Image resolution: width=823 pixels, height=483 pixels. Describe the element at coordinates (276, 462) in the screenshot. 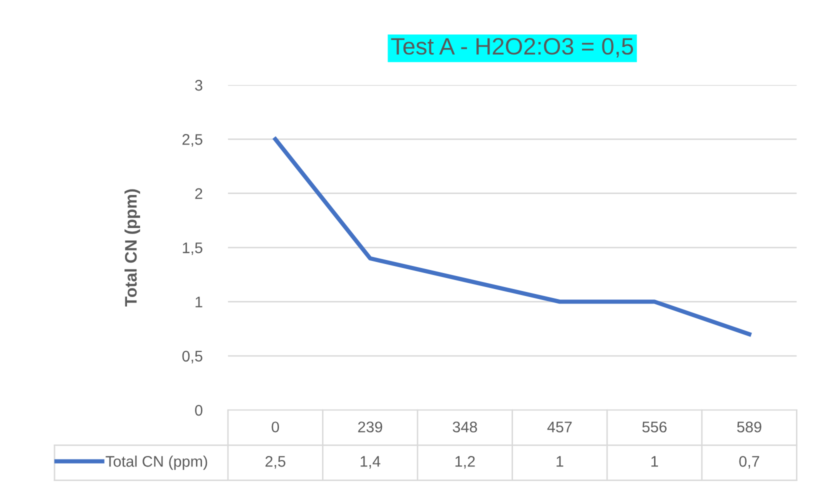

I see `data-label: 2,5` at that location.